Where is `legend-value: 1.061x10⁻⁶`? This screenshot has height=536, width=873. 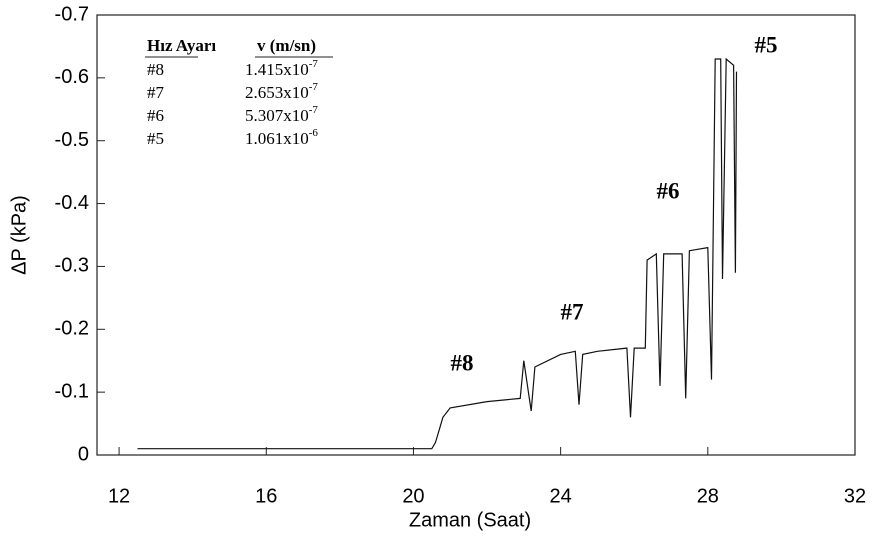
legend-value: 1.061x10⁻⁶ is located at coordinates (281, 137).